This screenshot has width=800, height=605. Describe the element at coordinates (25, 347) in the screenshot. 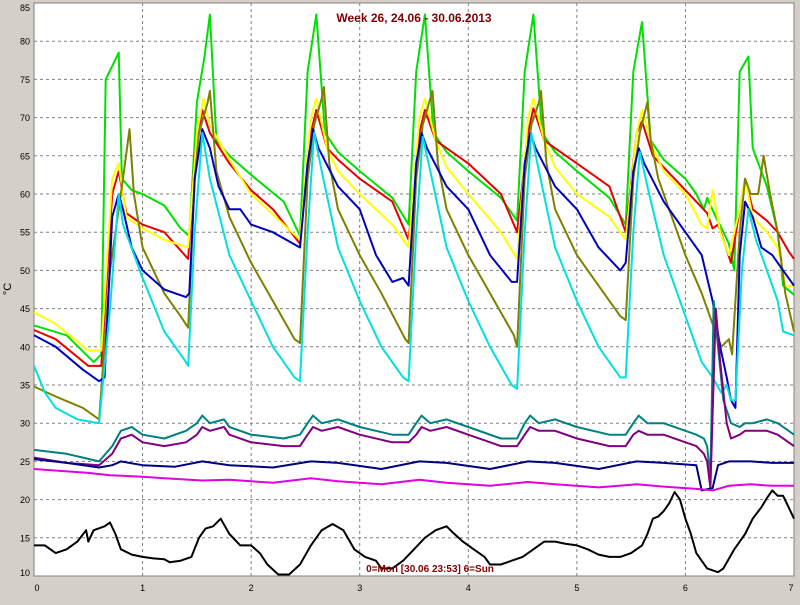

I see `y-tick-label: 40` at that location.